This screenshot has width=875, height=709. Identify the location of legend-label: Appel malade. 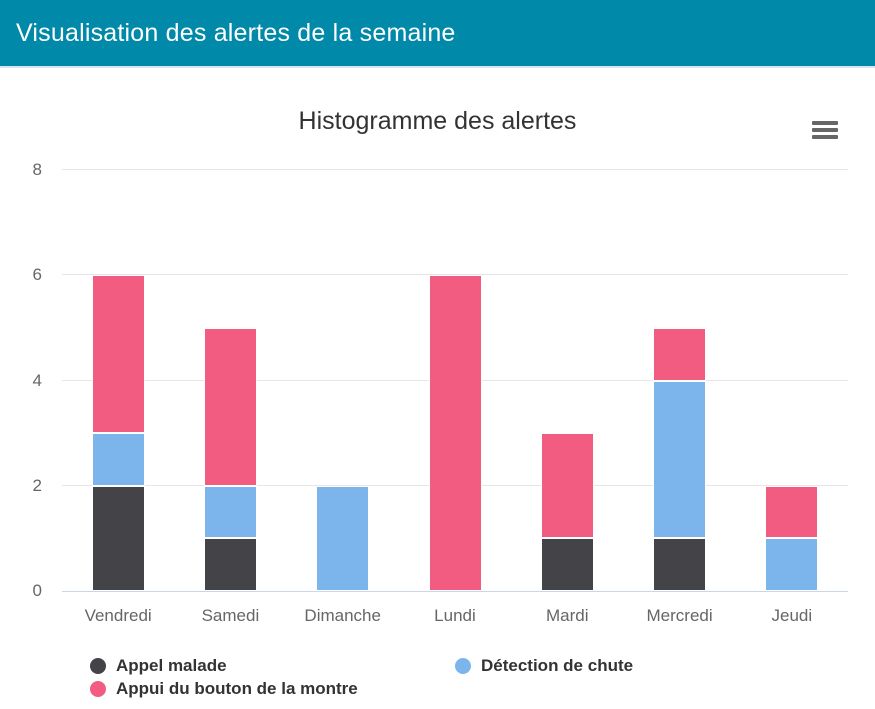
(171, 665).